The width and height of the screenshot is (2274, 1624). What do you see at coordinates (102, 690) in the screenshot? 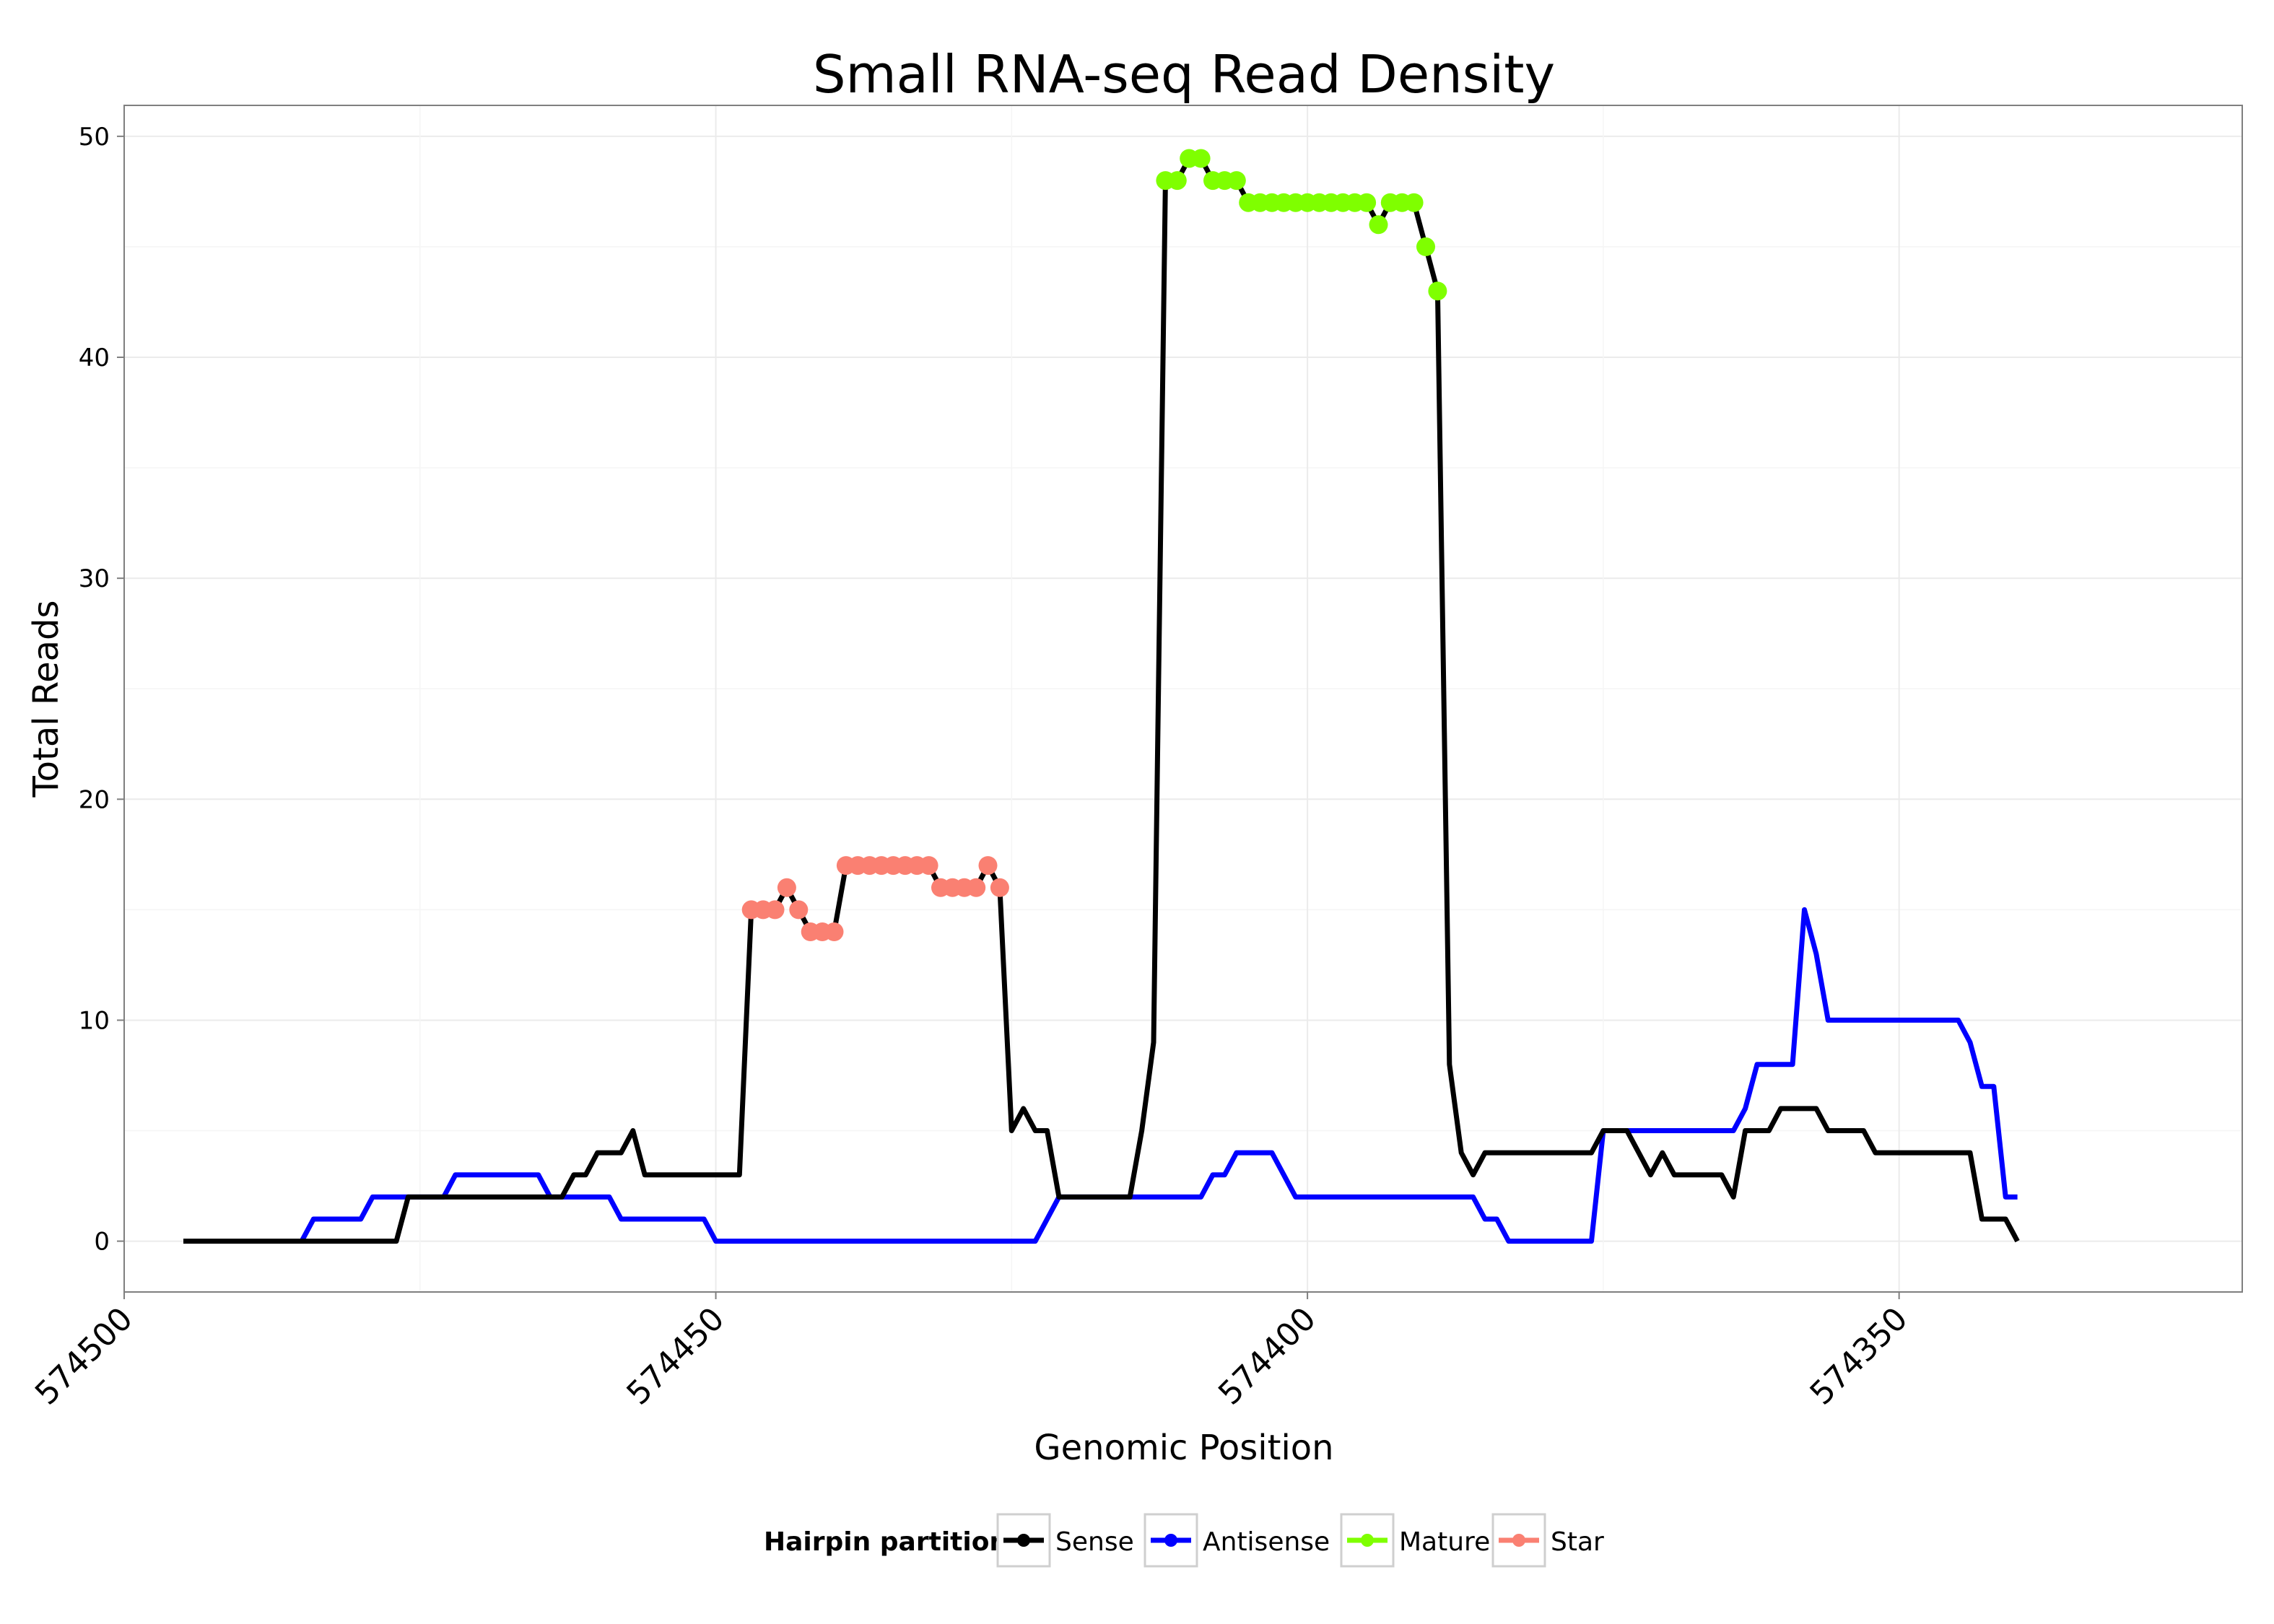
I see `y-axis: 0 10 20 30 40 50` at bounding box center [102, 690].